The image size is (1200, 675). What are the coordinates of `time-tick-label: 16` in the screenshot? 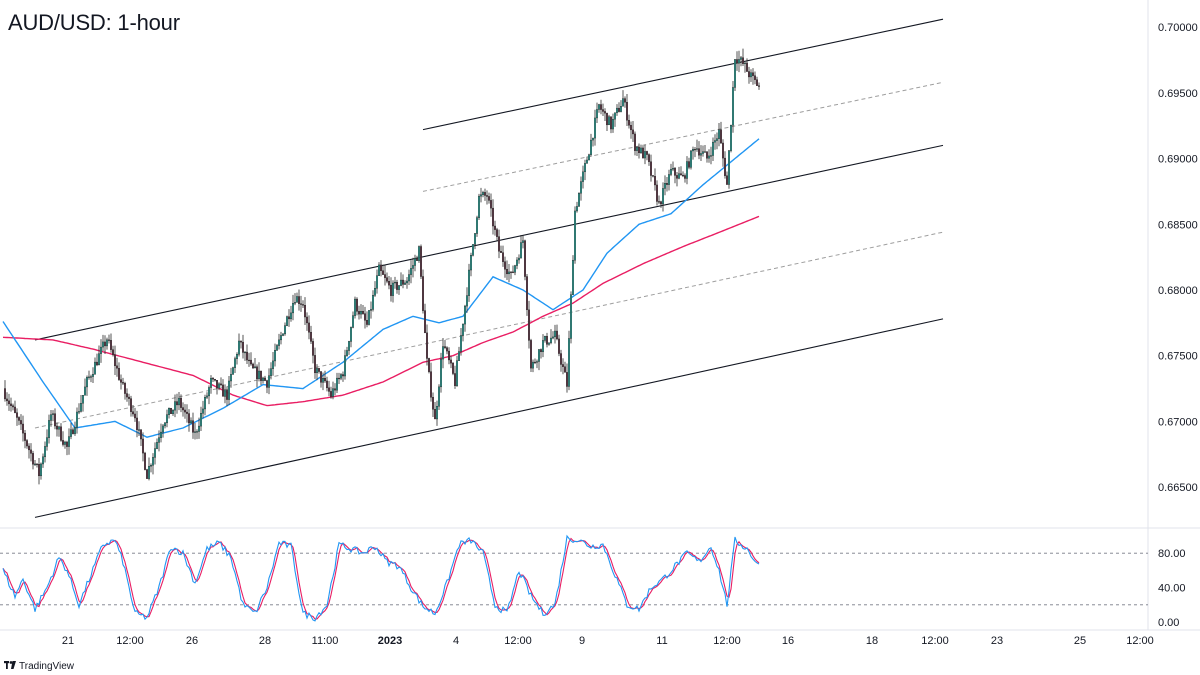 It's located at (788, 641).